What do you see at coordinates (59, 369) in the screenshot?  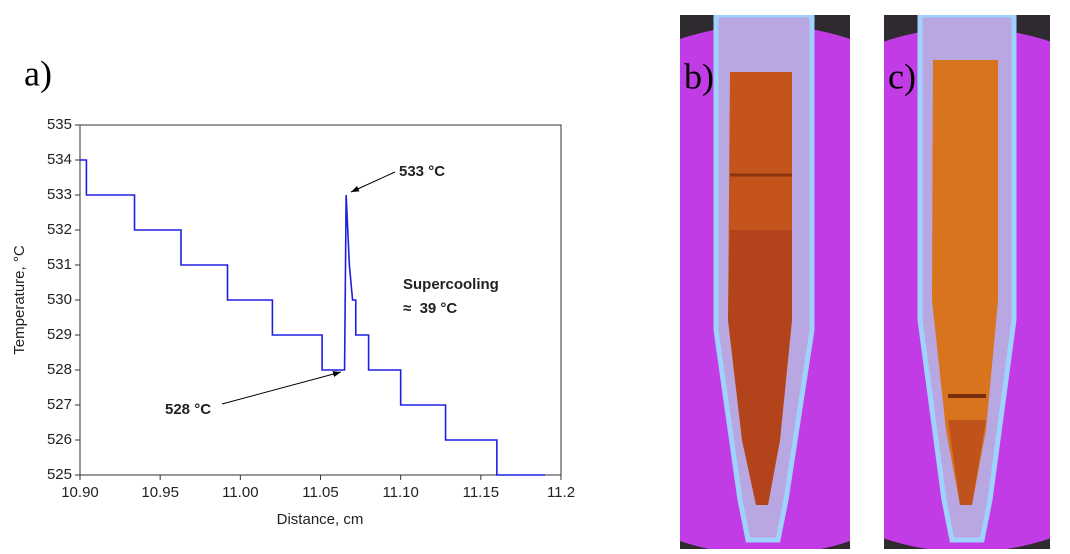 I see `y-tick-label: 528` at bounding box center [59, 369].